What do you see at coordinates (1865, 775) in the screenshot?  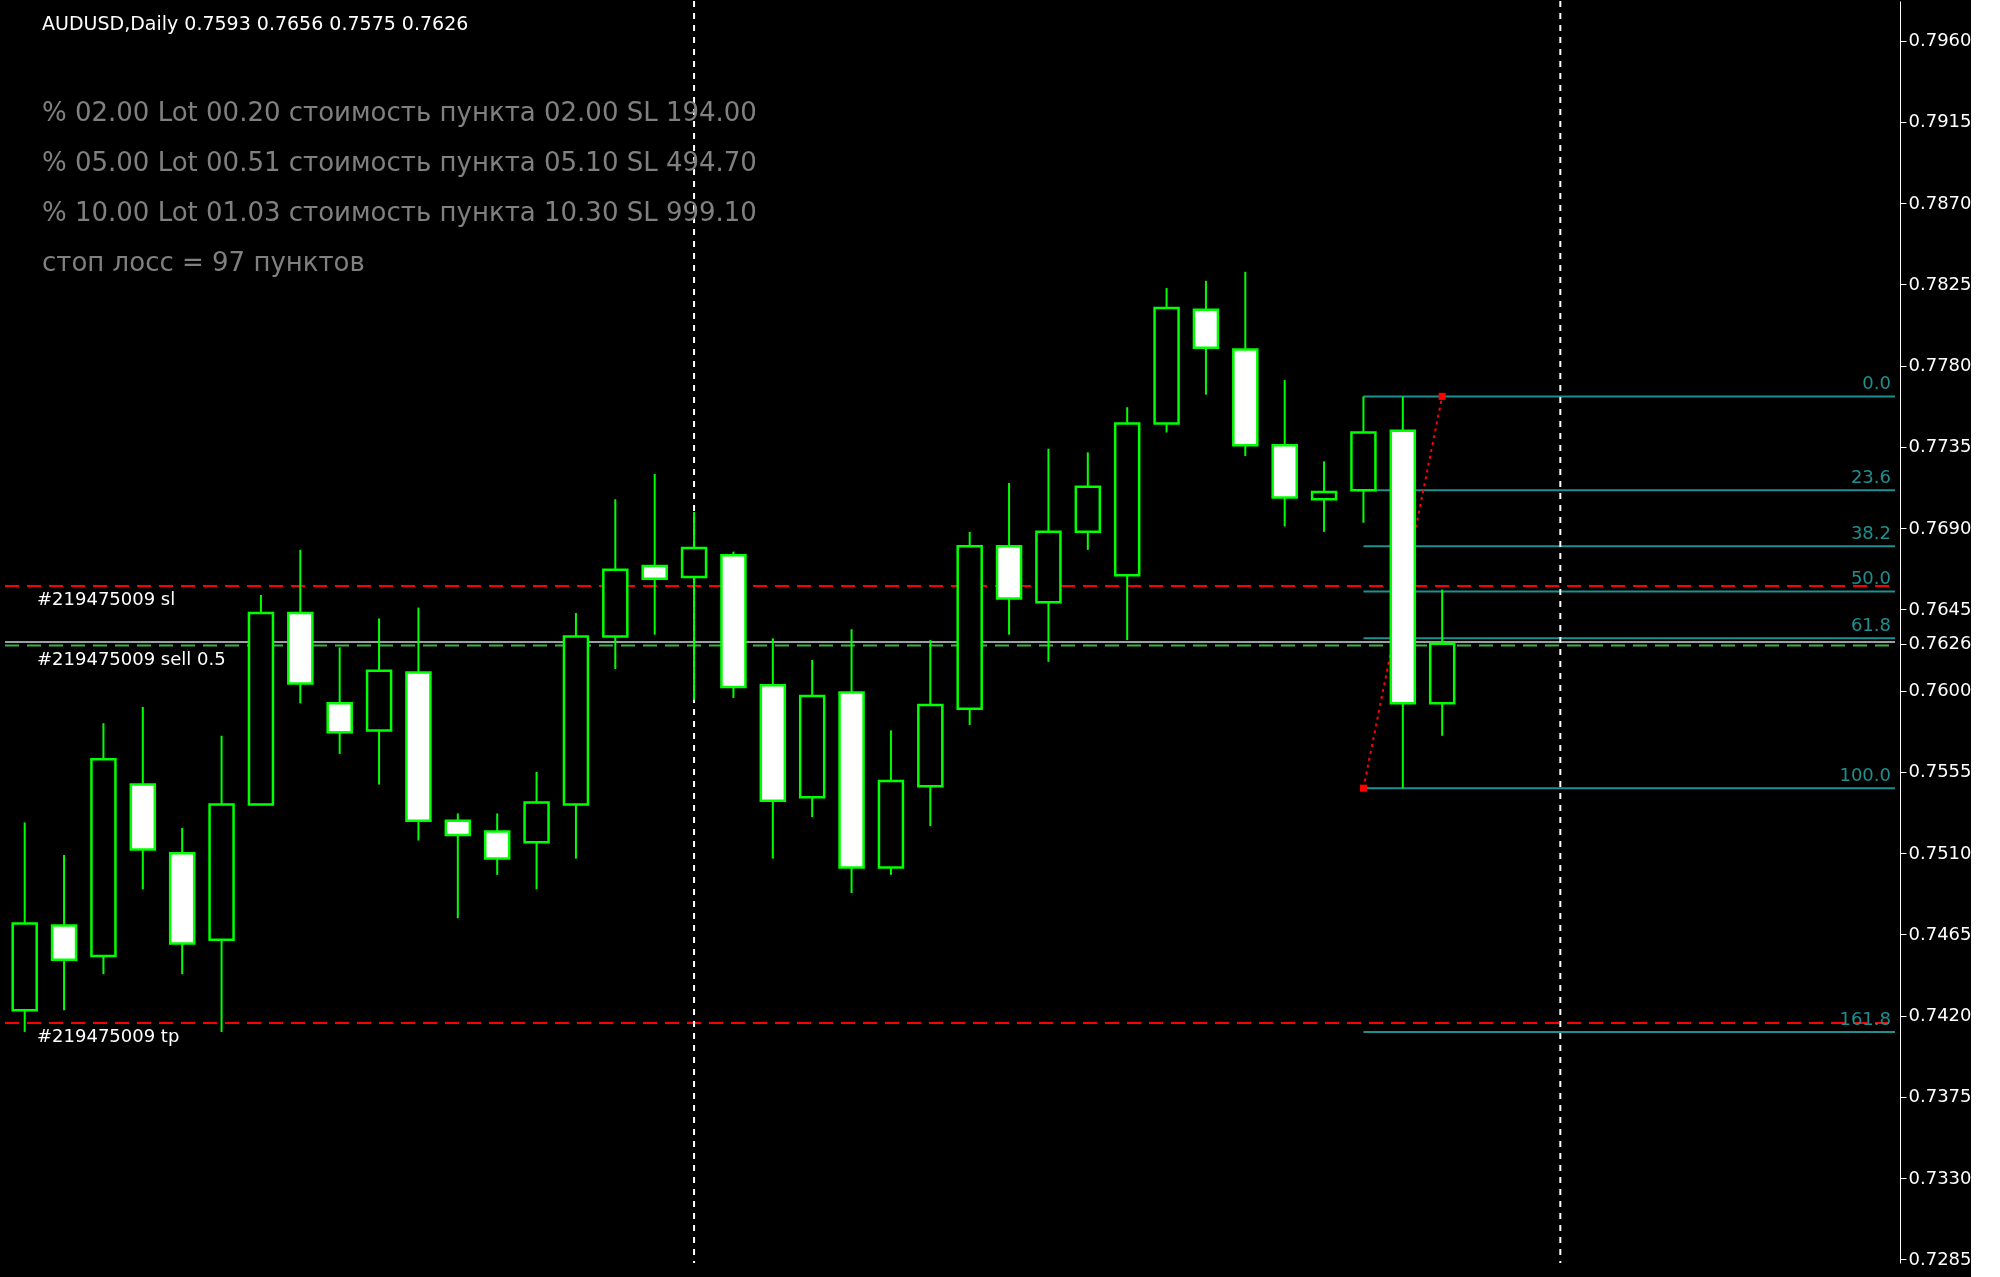 I see `annotation: 100.0` at bounding box center [1865, 775].